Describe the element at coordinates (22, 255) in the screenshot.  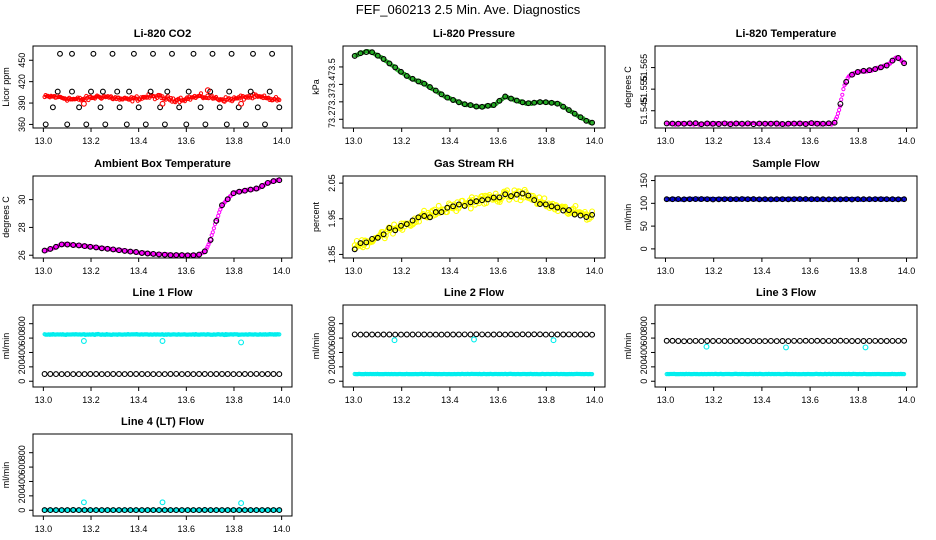
I see `y-tick-label: 26` at that location.